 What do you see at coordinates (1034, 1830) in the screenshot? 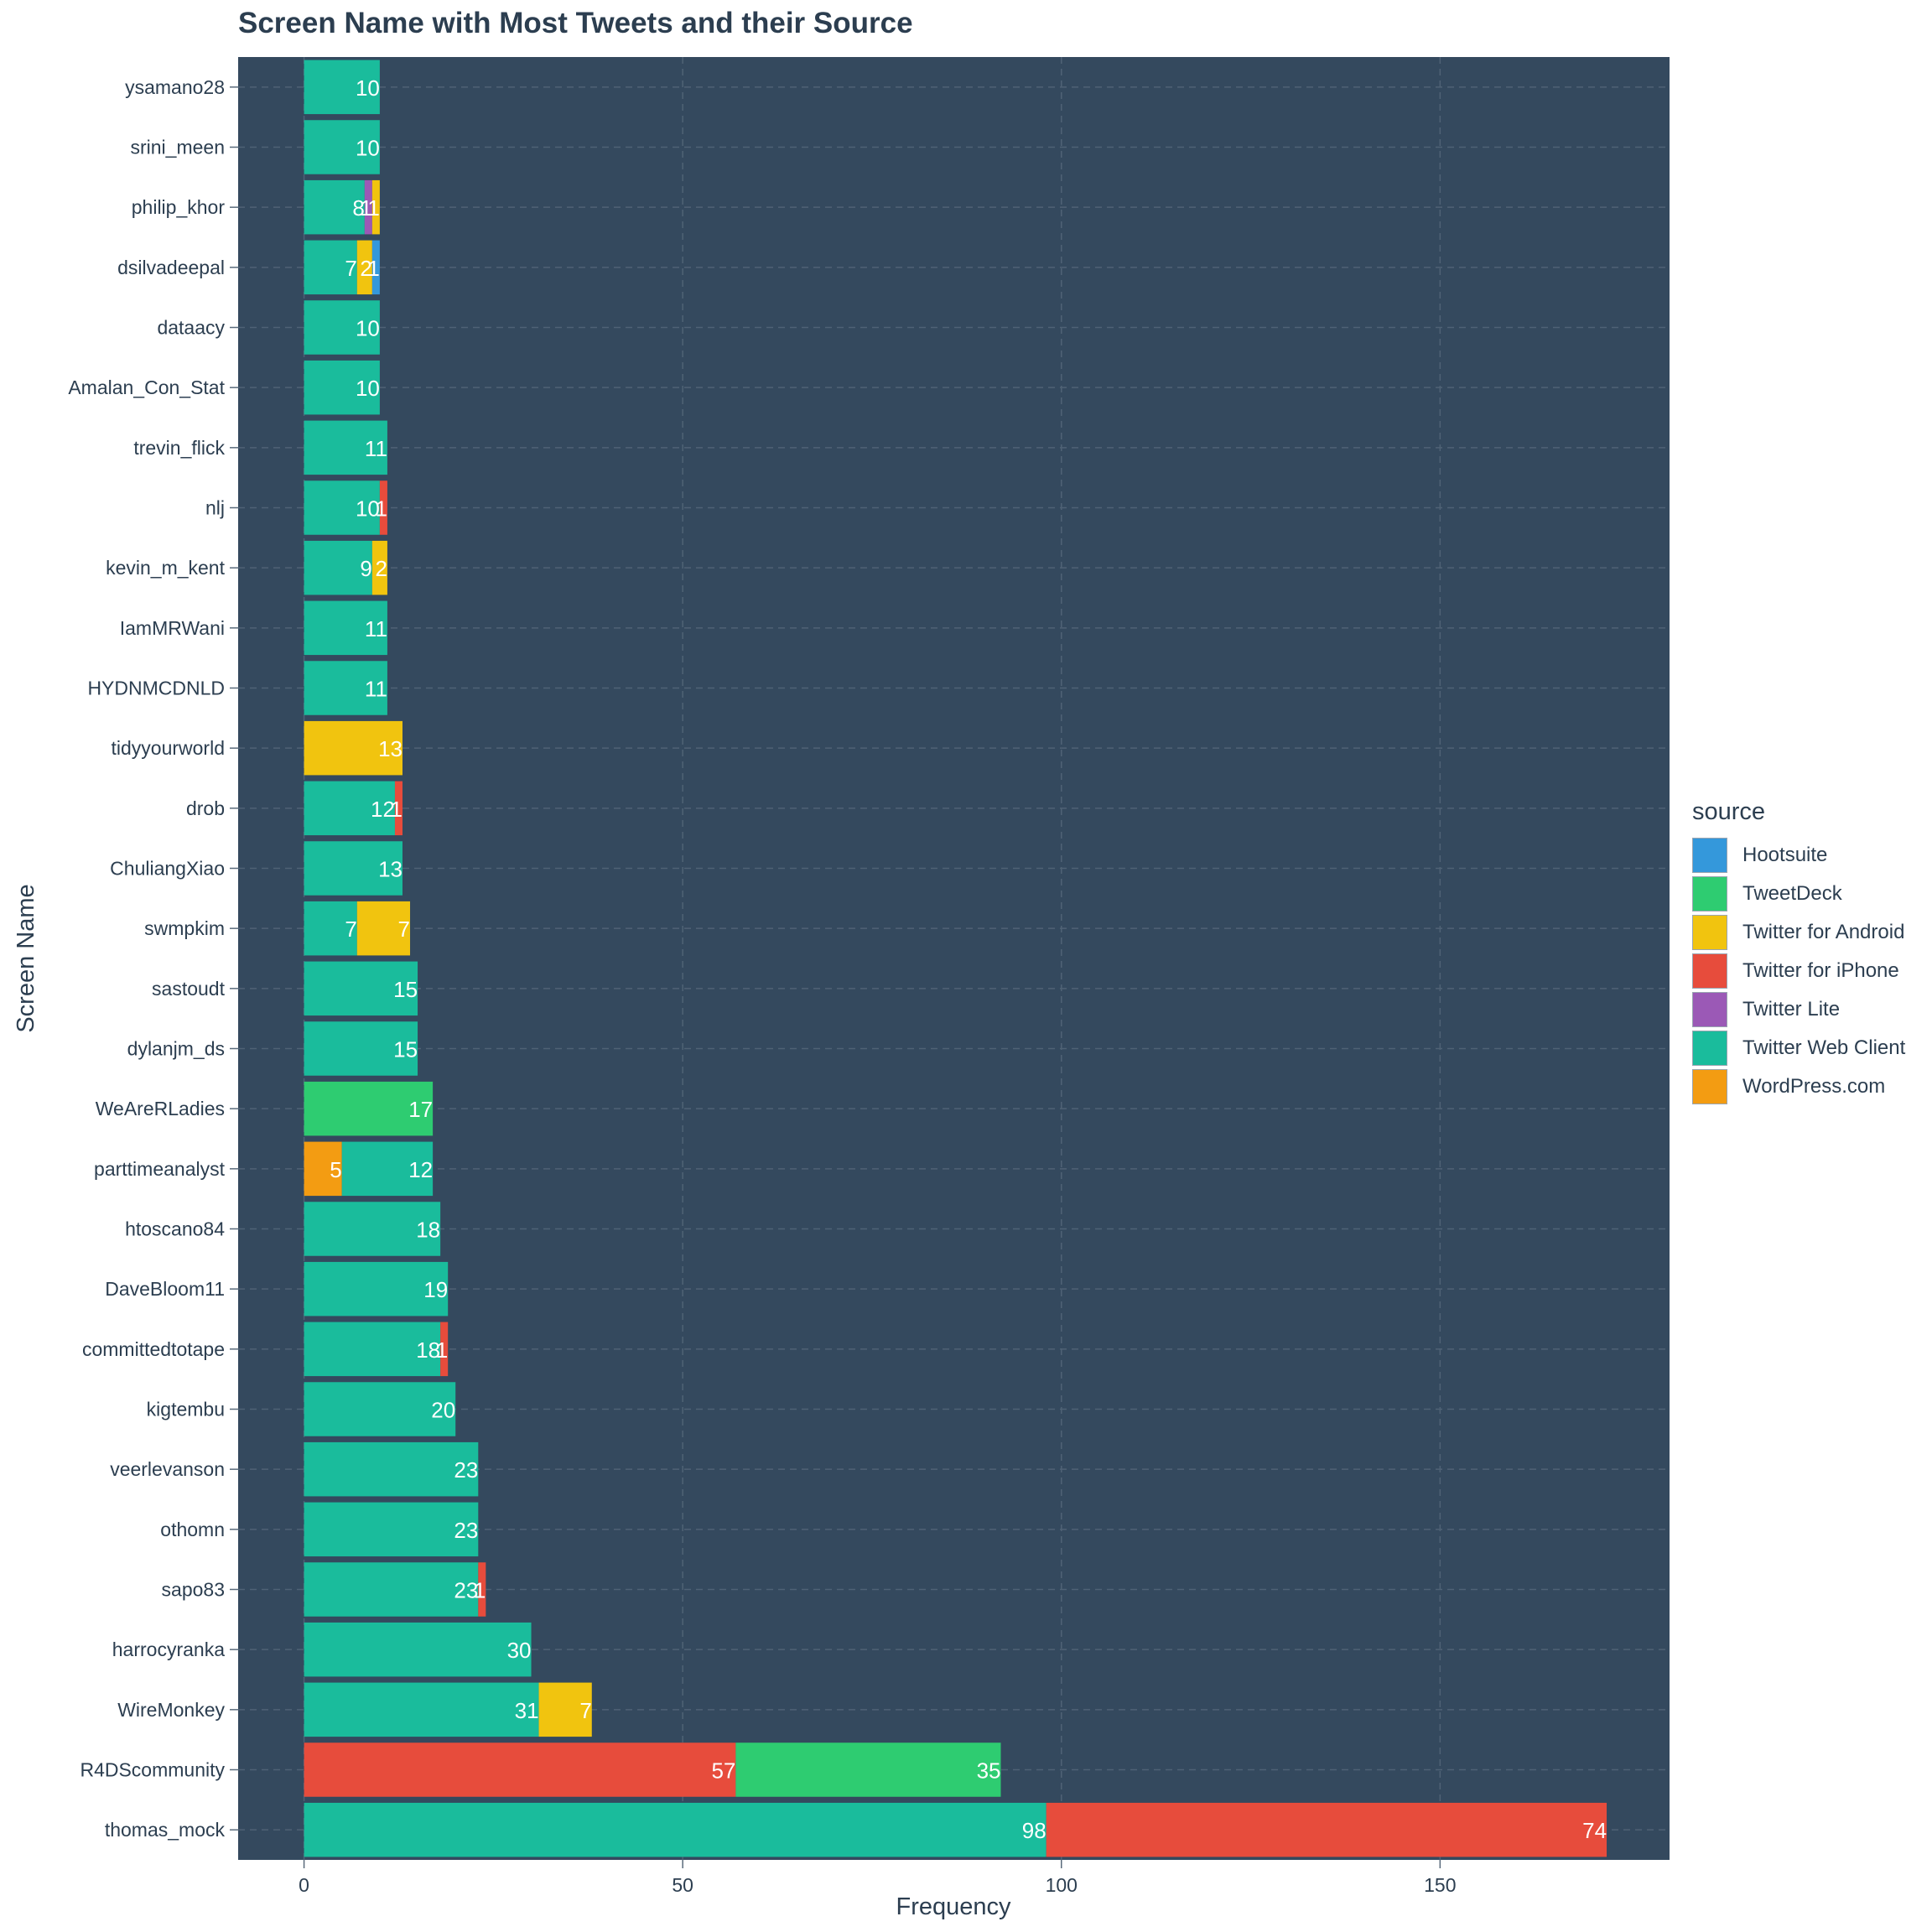
I see `bar-value-label: 98` at bounding box center [1034, 1830].